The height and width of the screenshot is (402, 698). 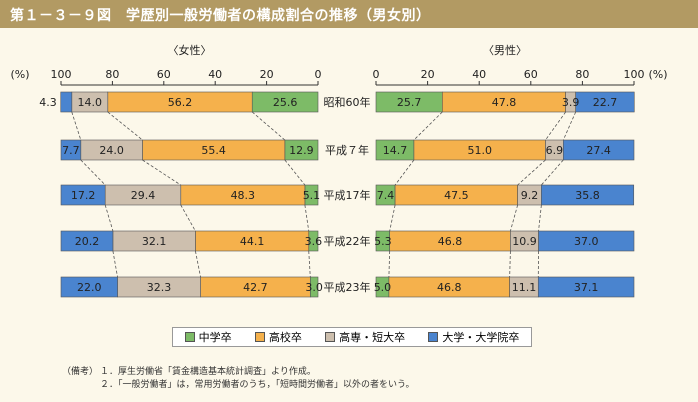 What do you see at coordinates (215, 74) in the screenshot?
I see `female-axis-tick-label: 40` at bounding box center [215, 74].